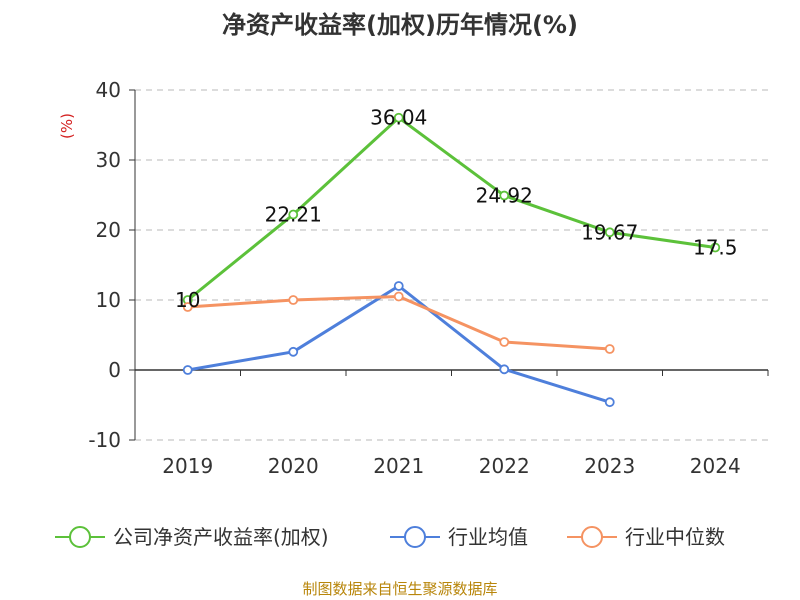 The height and width of the screenshot is (600, 800). What do you see at coordinates (108, 300) in the screenshot?
I see `y-tick-label: 10` at bounding box center [108, 300].